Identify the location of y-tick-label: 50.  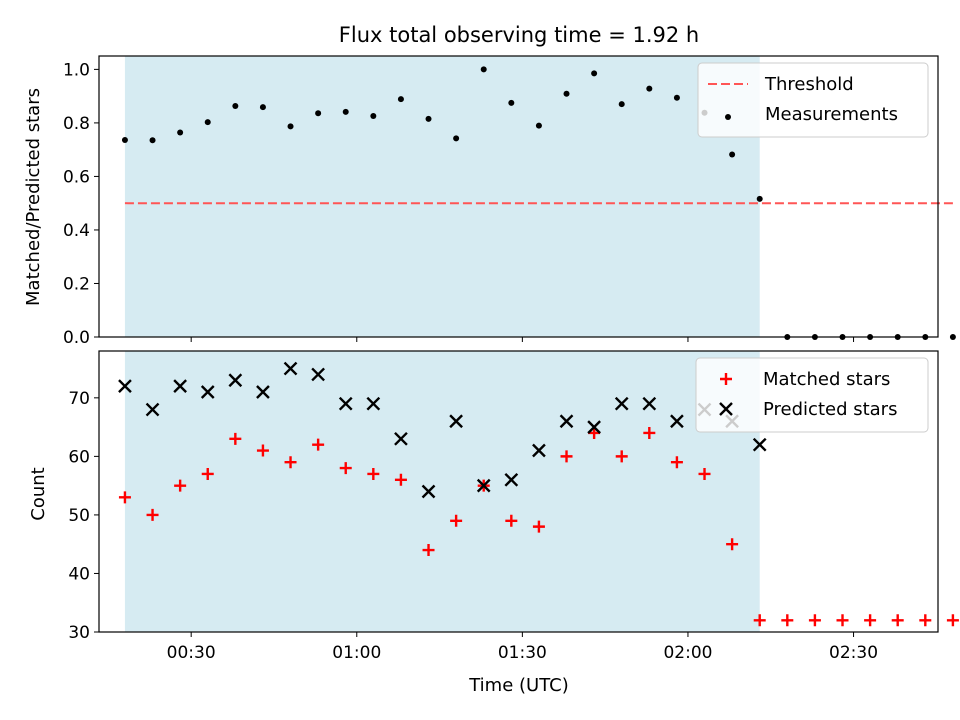
(79, 516).